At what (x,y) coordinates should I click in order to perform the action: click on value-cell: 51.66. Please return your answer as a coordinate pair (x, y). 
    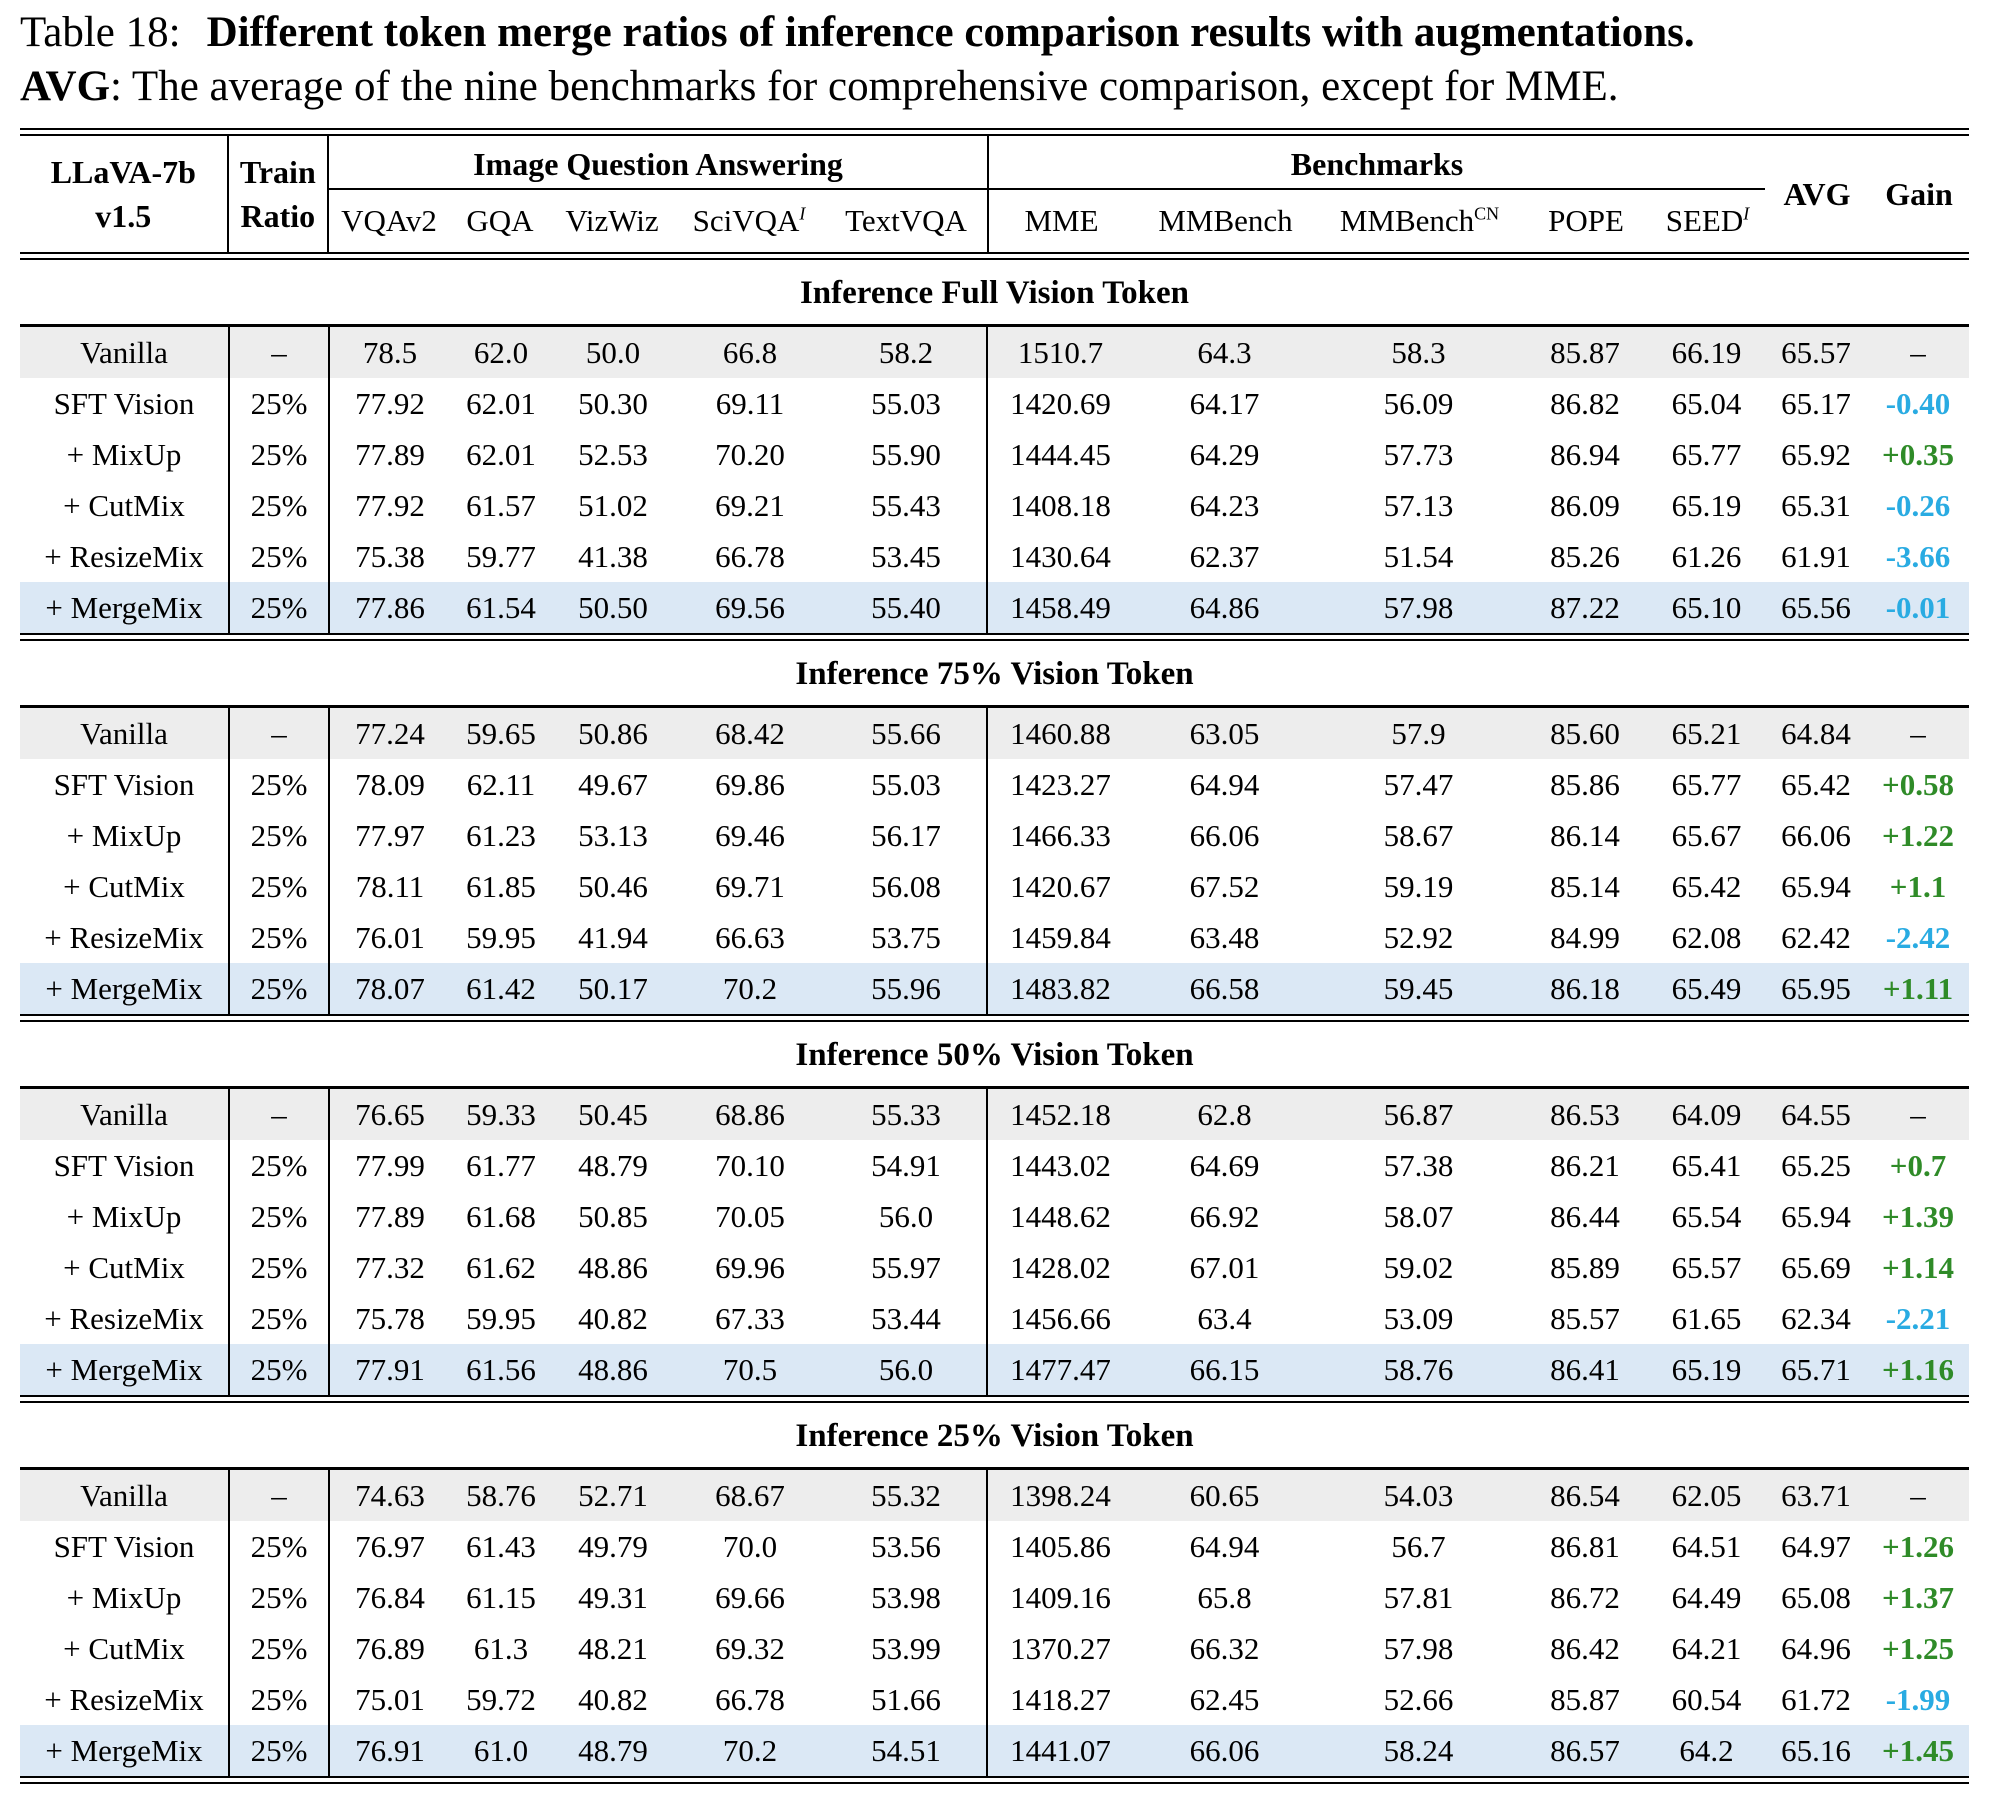
    Looking at the image, I should click on (907, 1699).